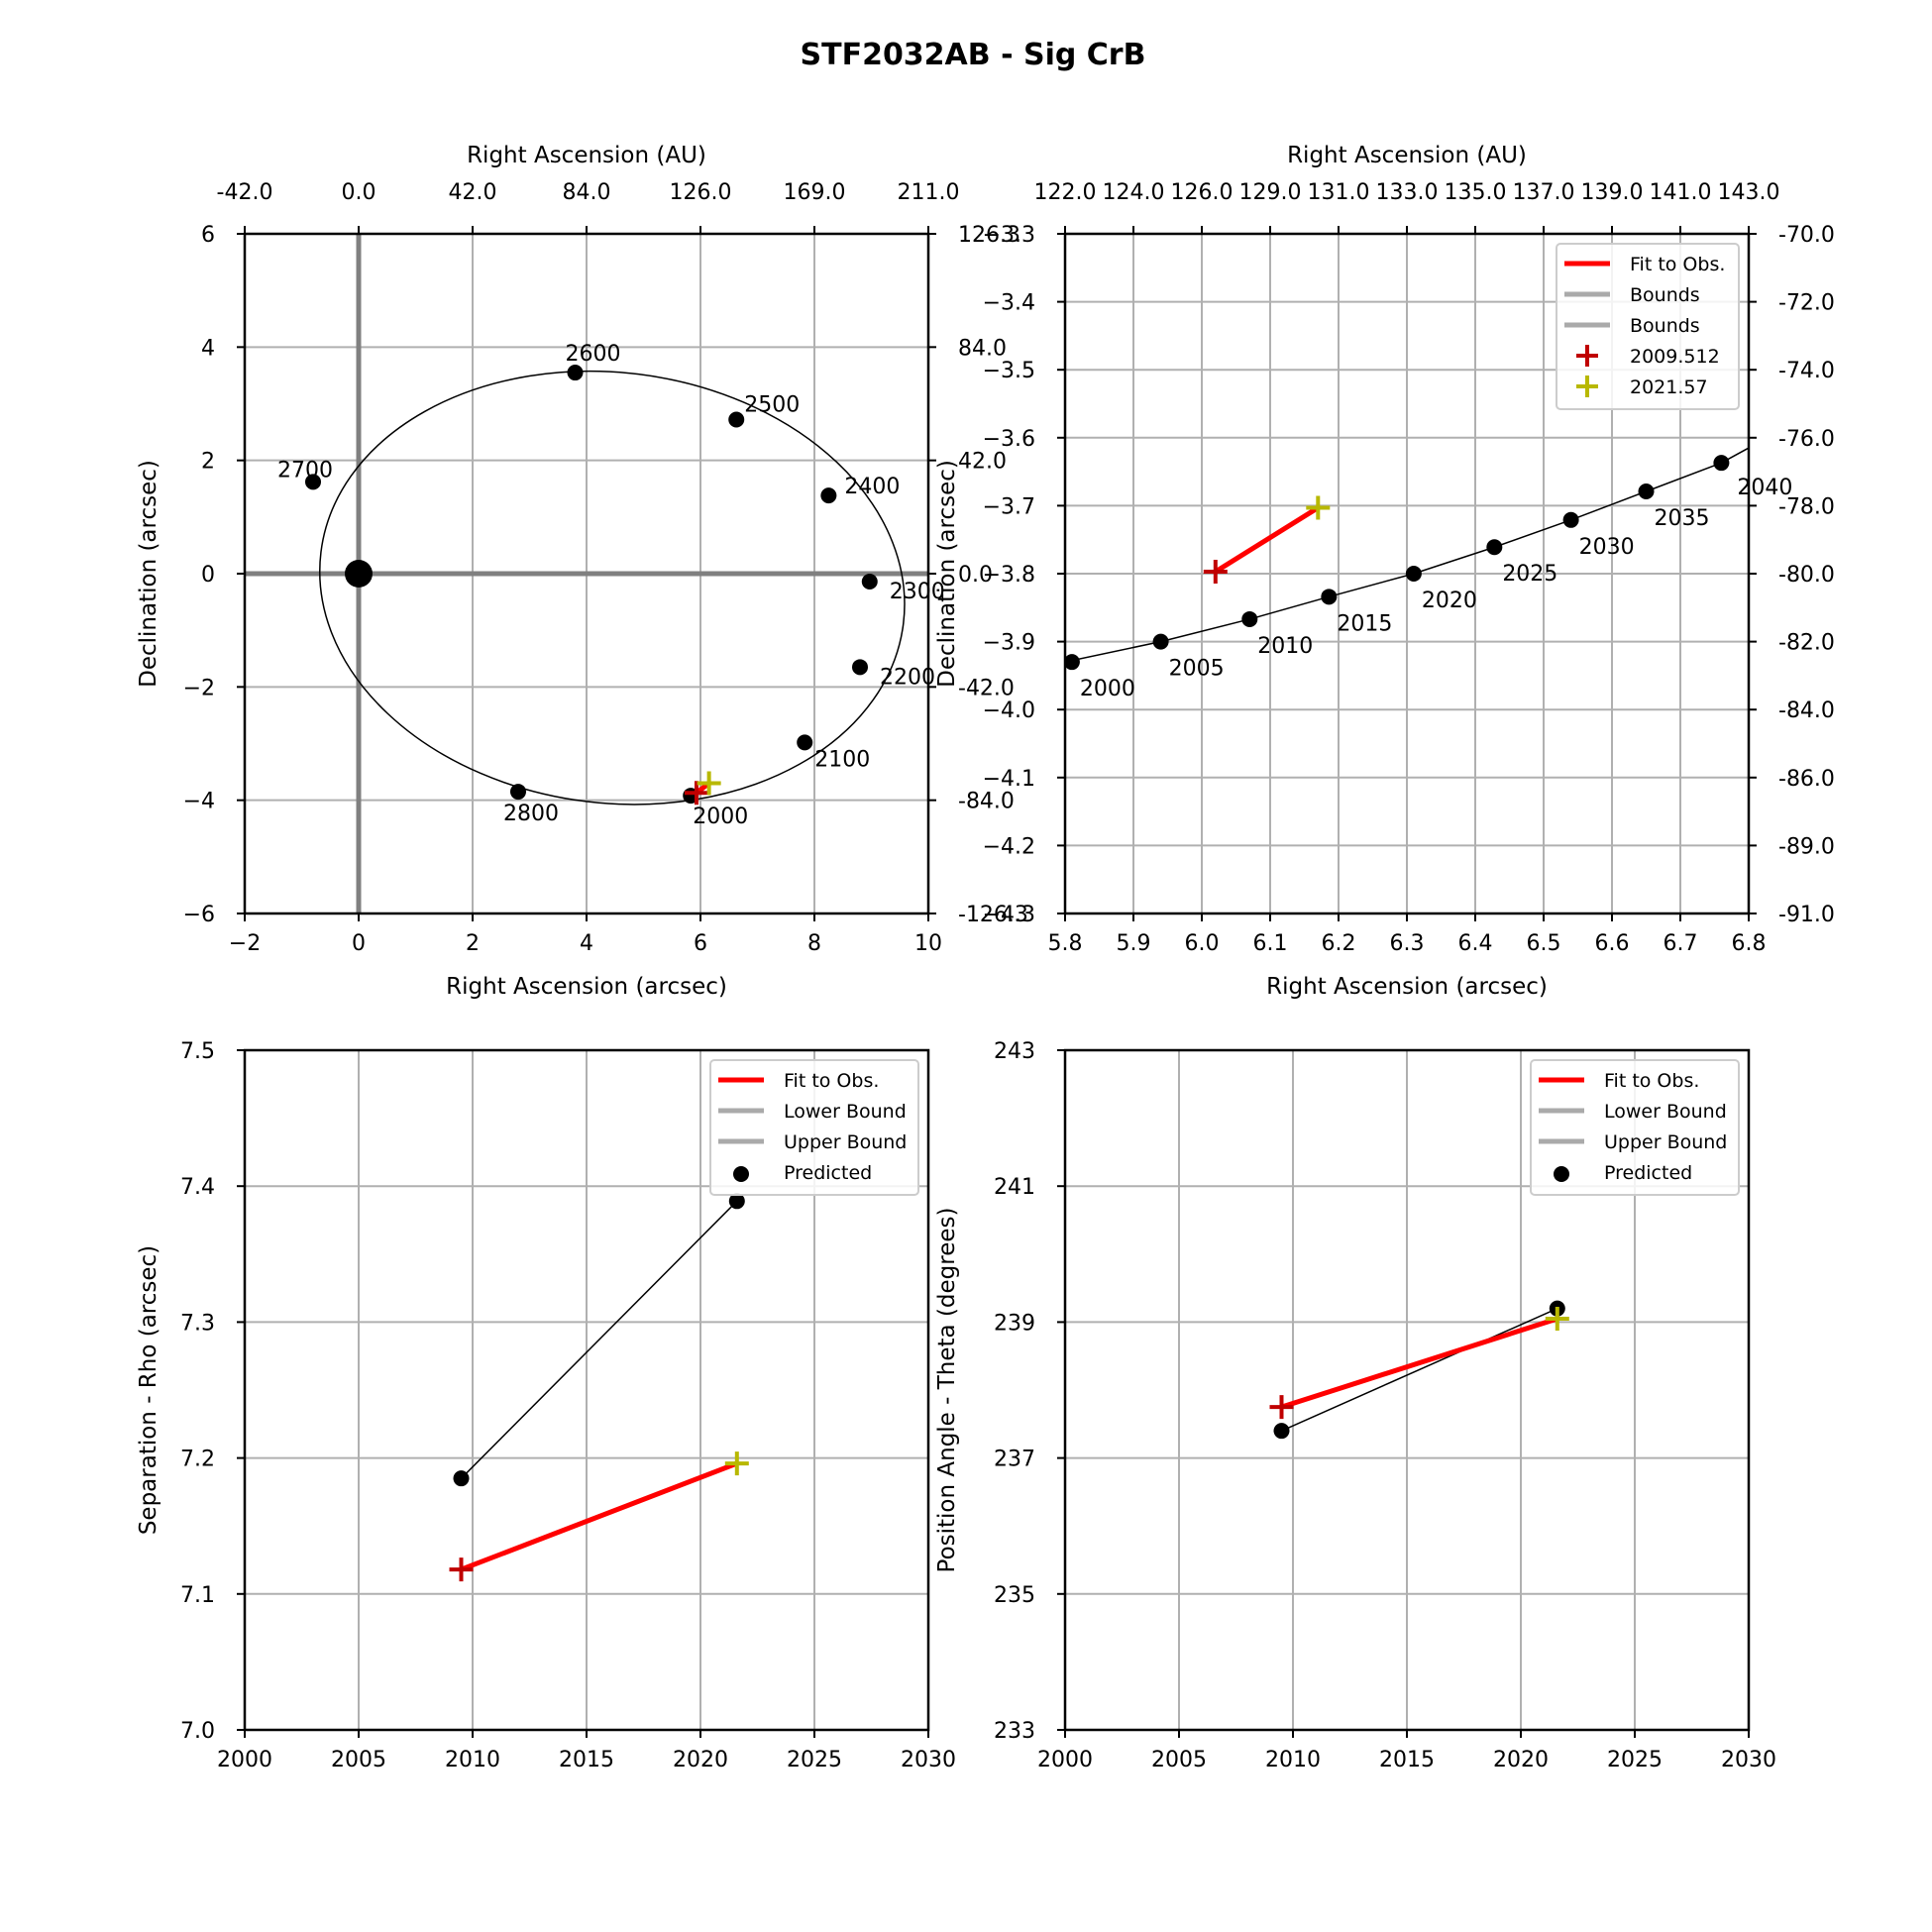 The image size is (1932, 1932). What do you see at coordinates (700, 943) in the screenshot?
I see `x-tick-label: 6` at bounding box center [700, 943].